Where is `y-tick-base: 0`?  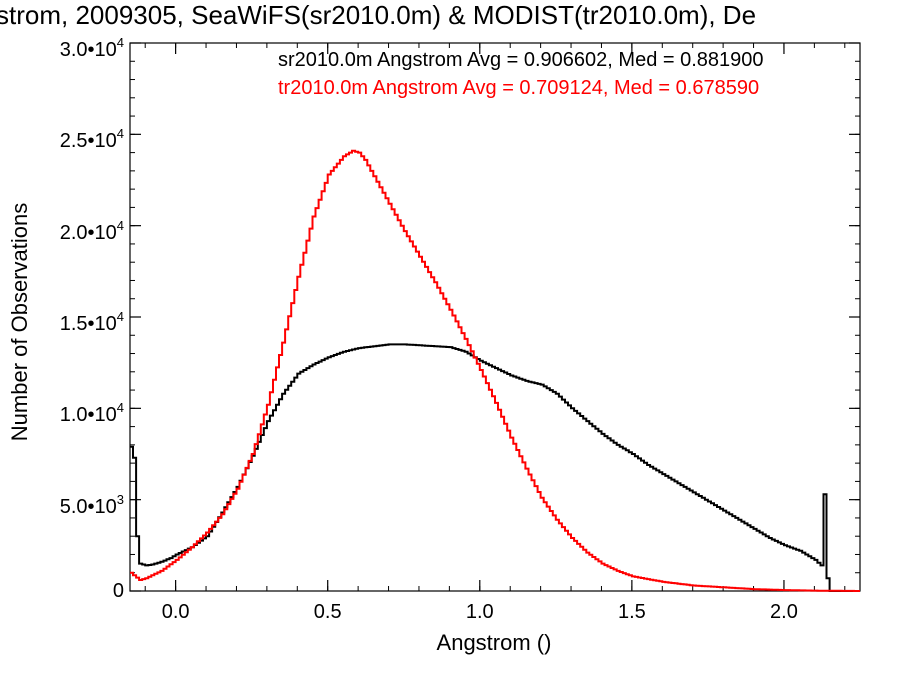
y-tick-base: 0 is located at coordinates (118, 591).